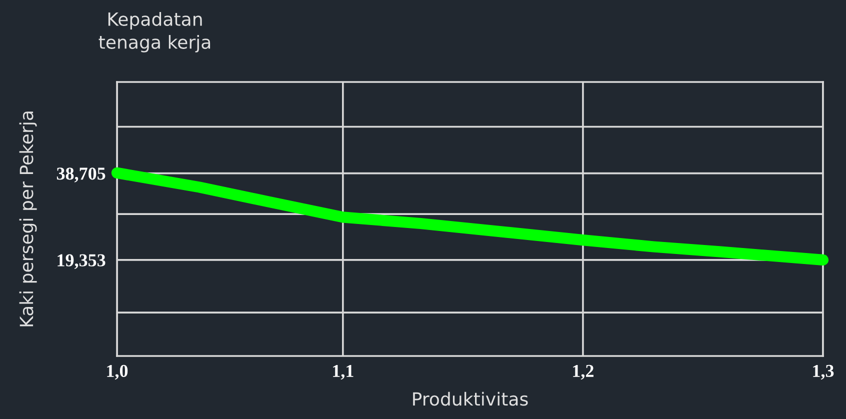 This screenshot has width=846, height=419. I want to click on y-tick-label: 19,353, so click(82, 262).